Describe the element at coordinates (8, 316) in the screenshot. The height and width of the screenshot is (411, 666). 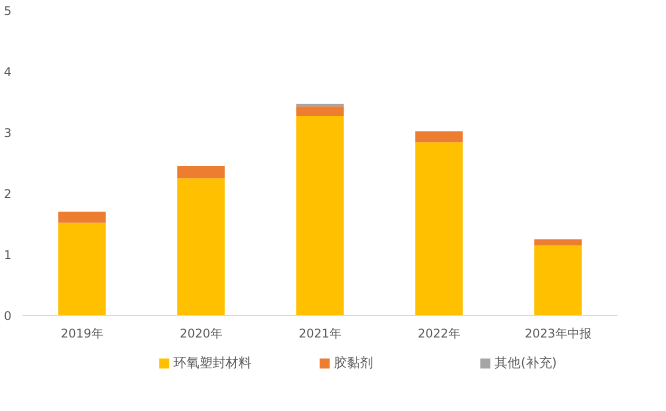
I see `y-tick-label: 0` at that location.